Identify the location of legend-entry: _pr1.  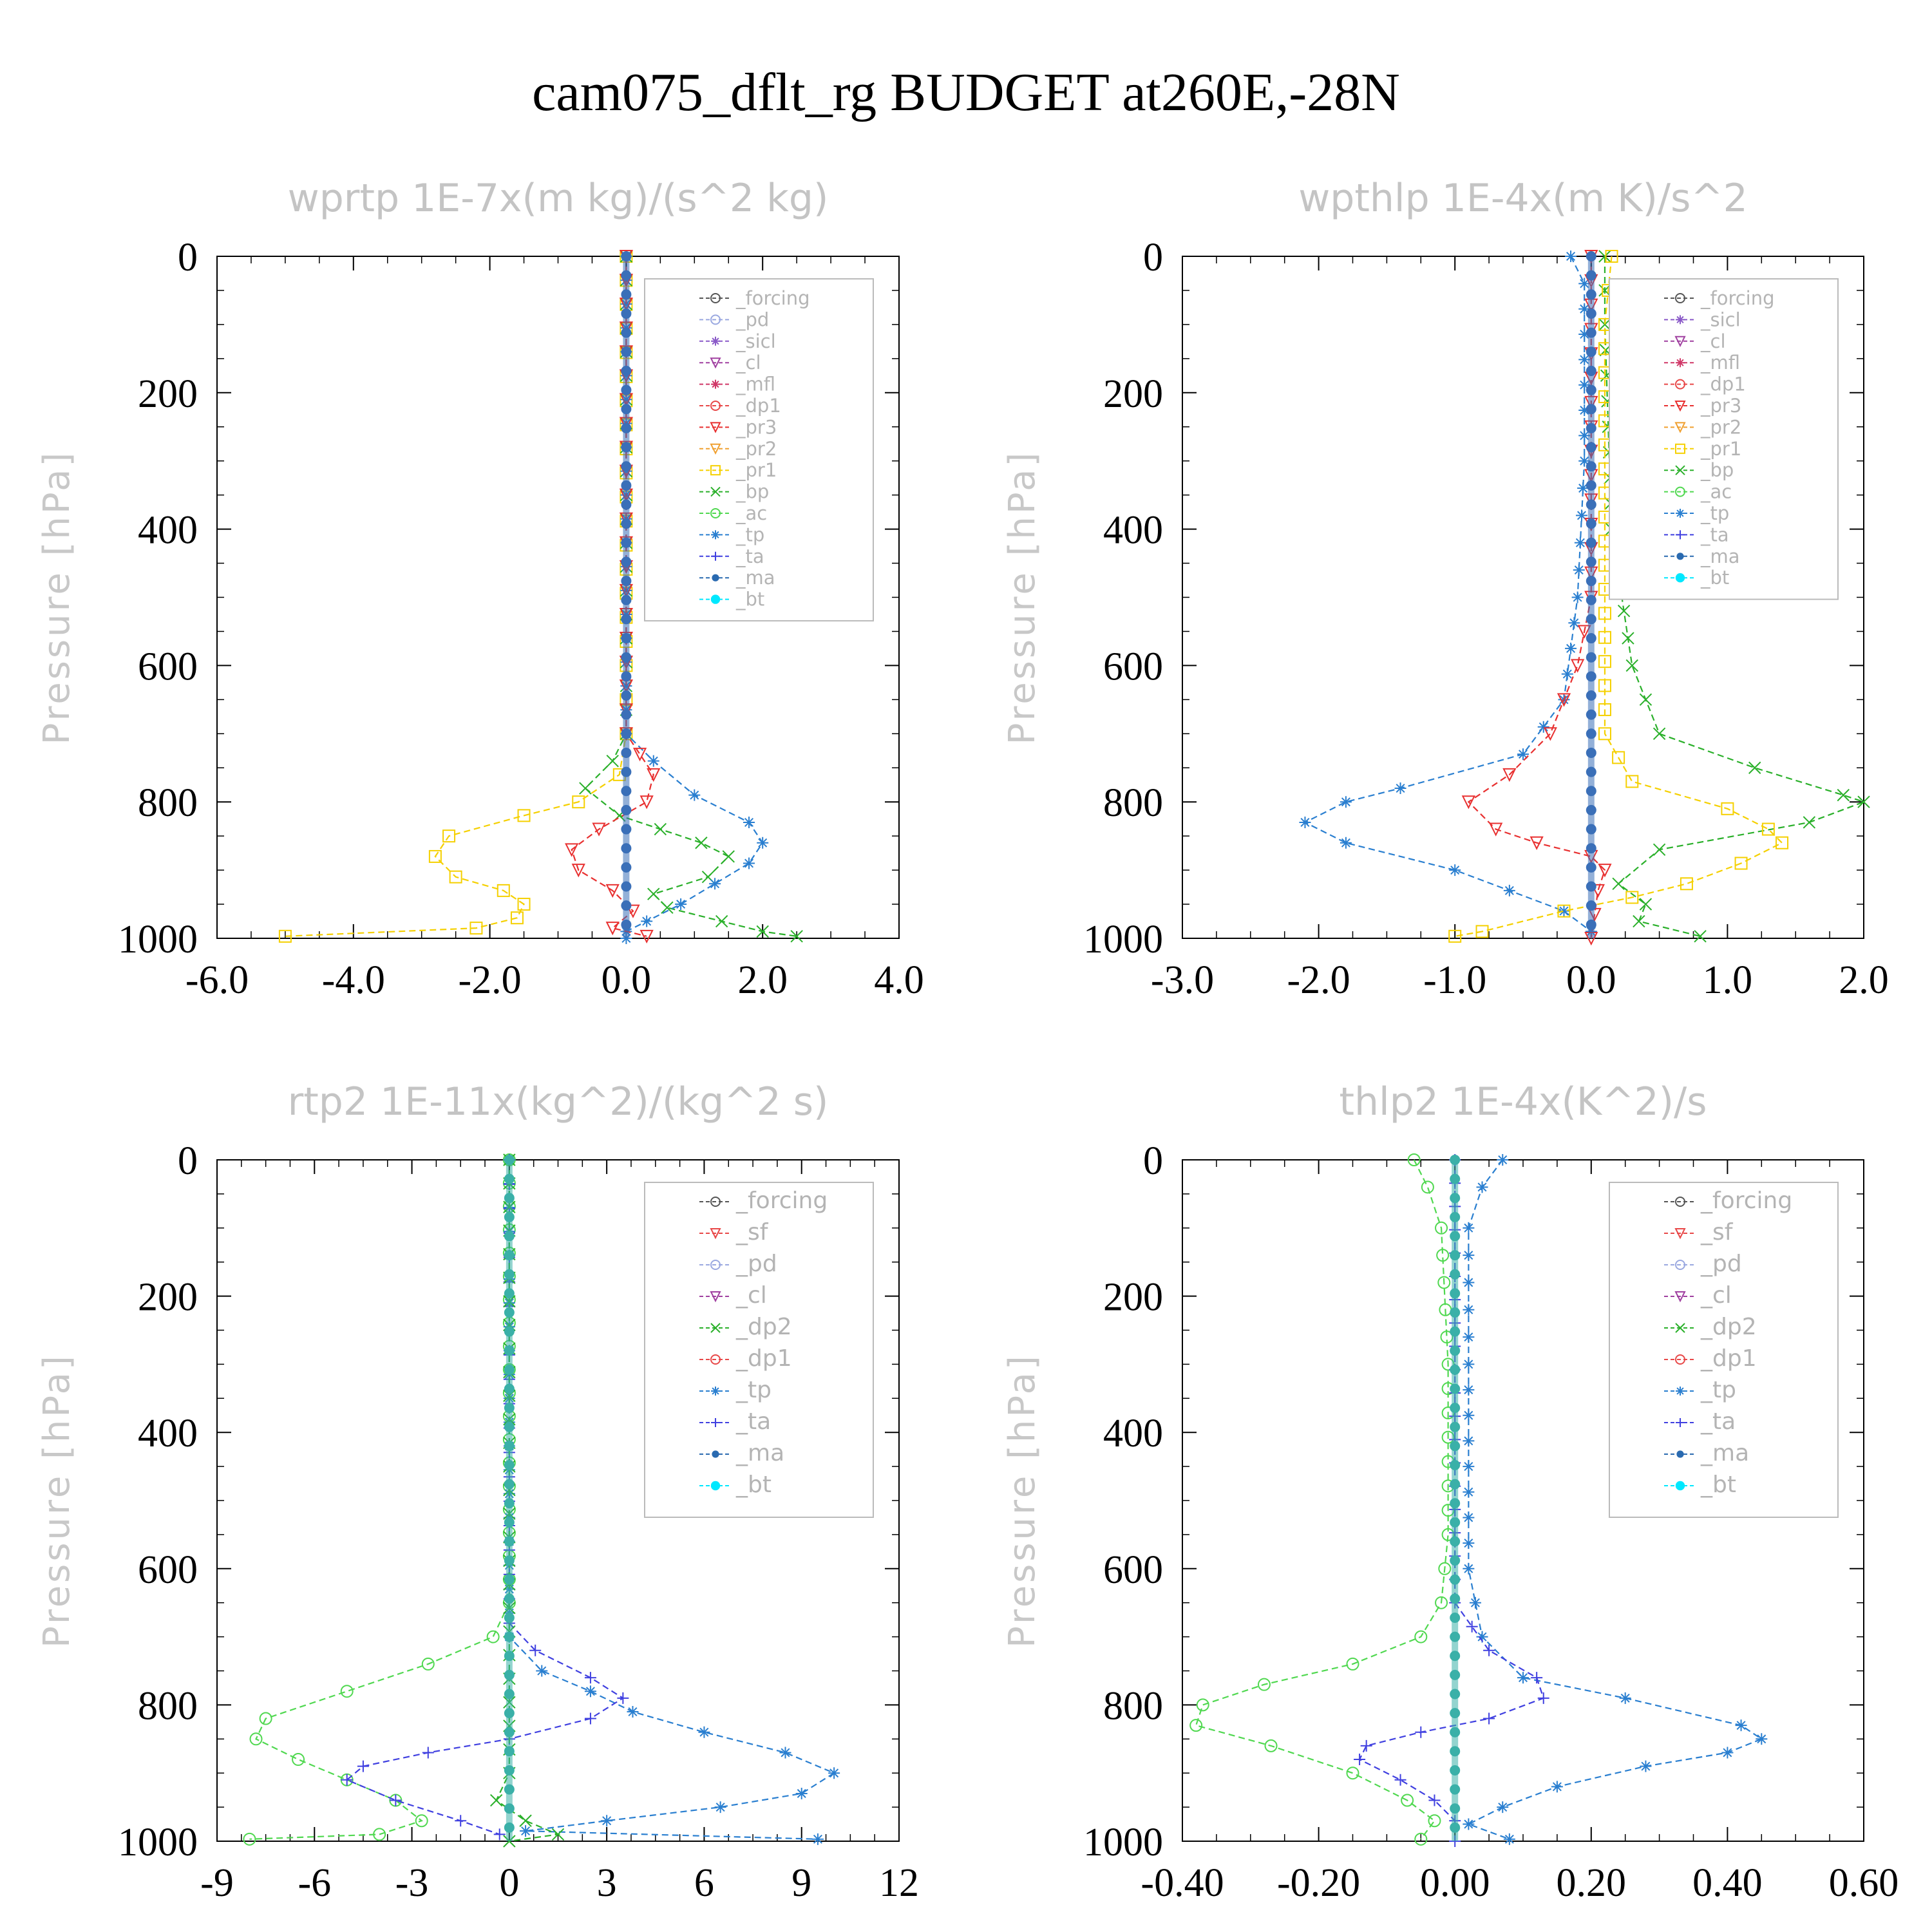
(756, 470).